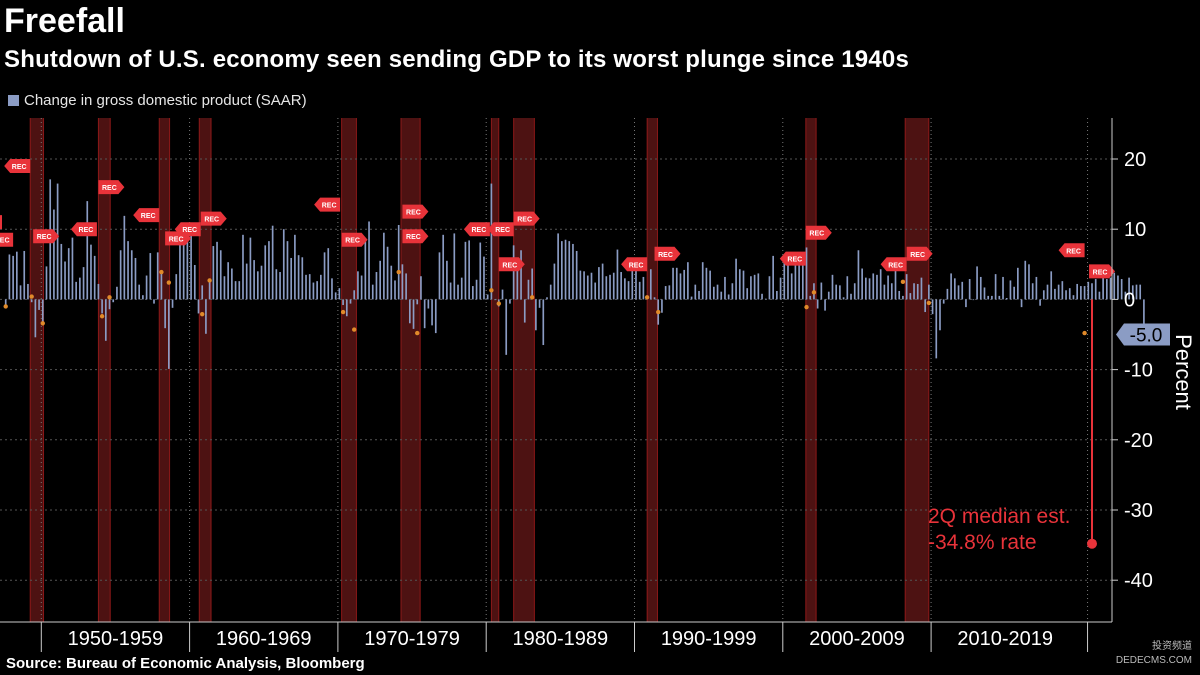 Image resolution: width=1200 pixels, height=675 pixels. I want to click on watermark-line2: DEDECMS.COM, so click(1153, 660).